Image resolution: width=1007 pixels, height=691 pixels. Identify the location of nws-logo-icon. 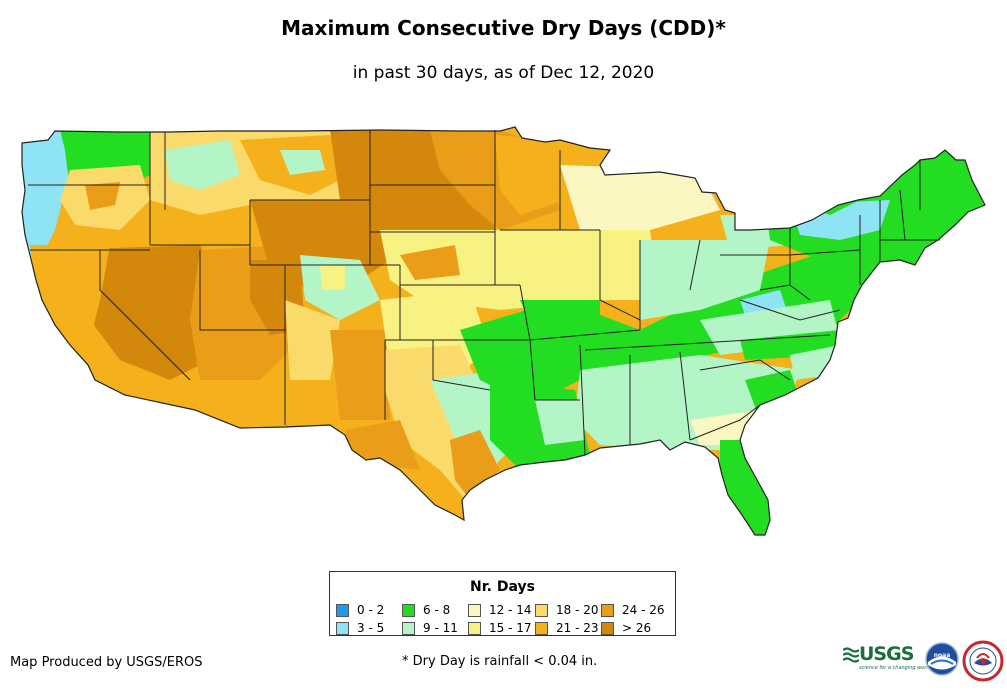
(983, 661).